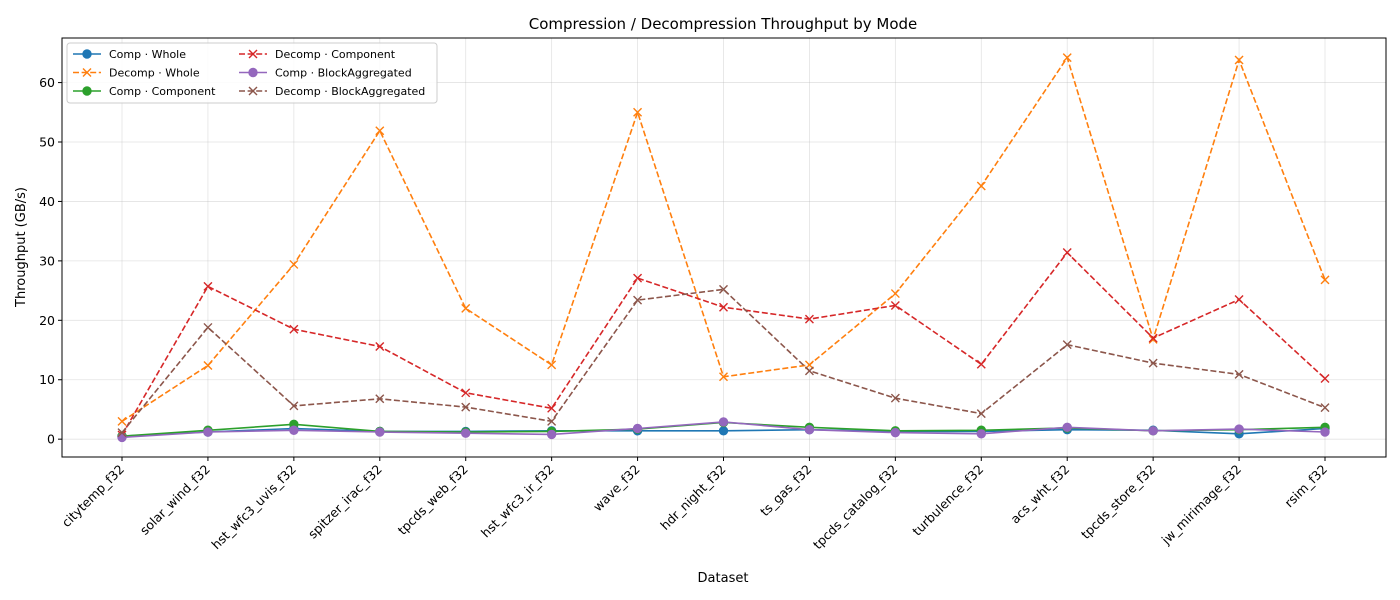 This screenshot has height=600, width=1400. I want to click on y-tick-label: 0, so click(51, 439).